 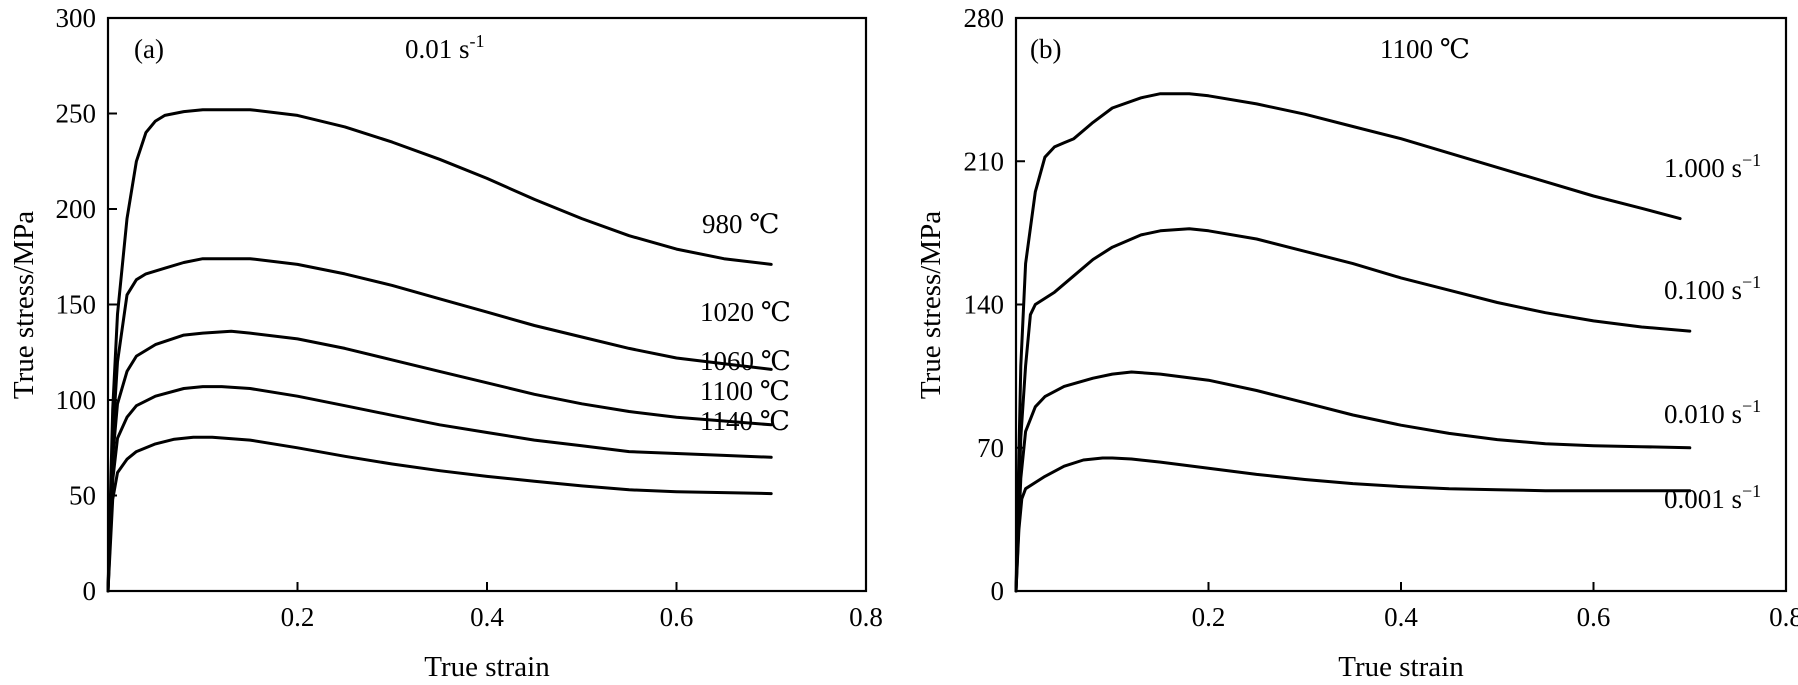 I want to click on y-tick-label: 50, so click(x=82, y=496).